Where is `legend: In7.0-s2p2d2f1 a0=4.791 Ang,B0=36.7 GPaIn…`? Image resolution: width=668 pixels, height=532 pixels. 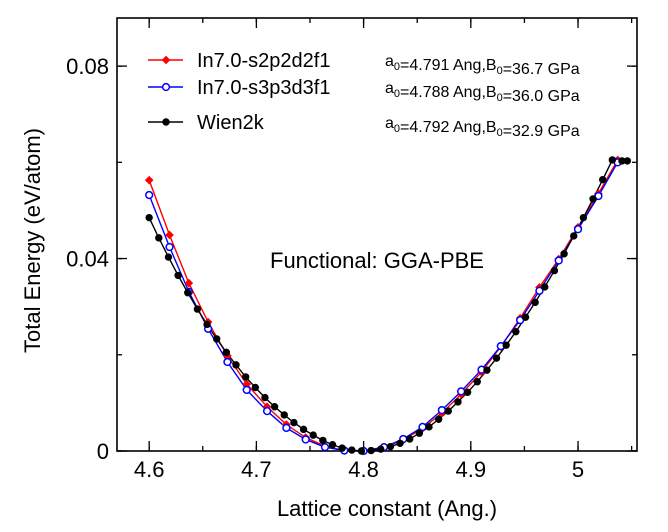 legend: In7.0-s2p2d2f1 a0=4.791 Ang,B0=36.7 GPaIn… is located at coordinates (364, 95).